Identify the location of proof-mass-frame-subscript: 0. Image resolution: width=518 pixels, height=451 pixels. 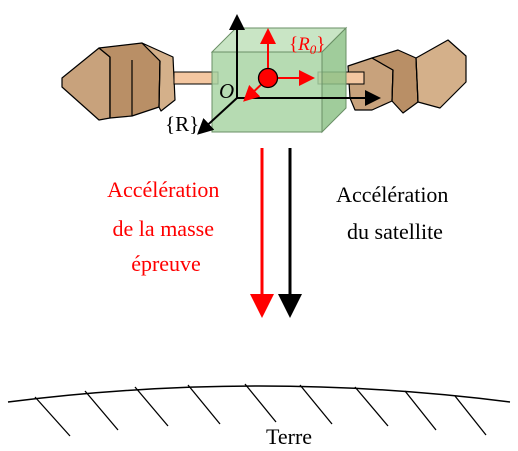
(313, 49).